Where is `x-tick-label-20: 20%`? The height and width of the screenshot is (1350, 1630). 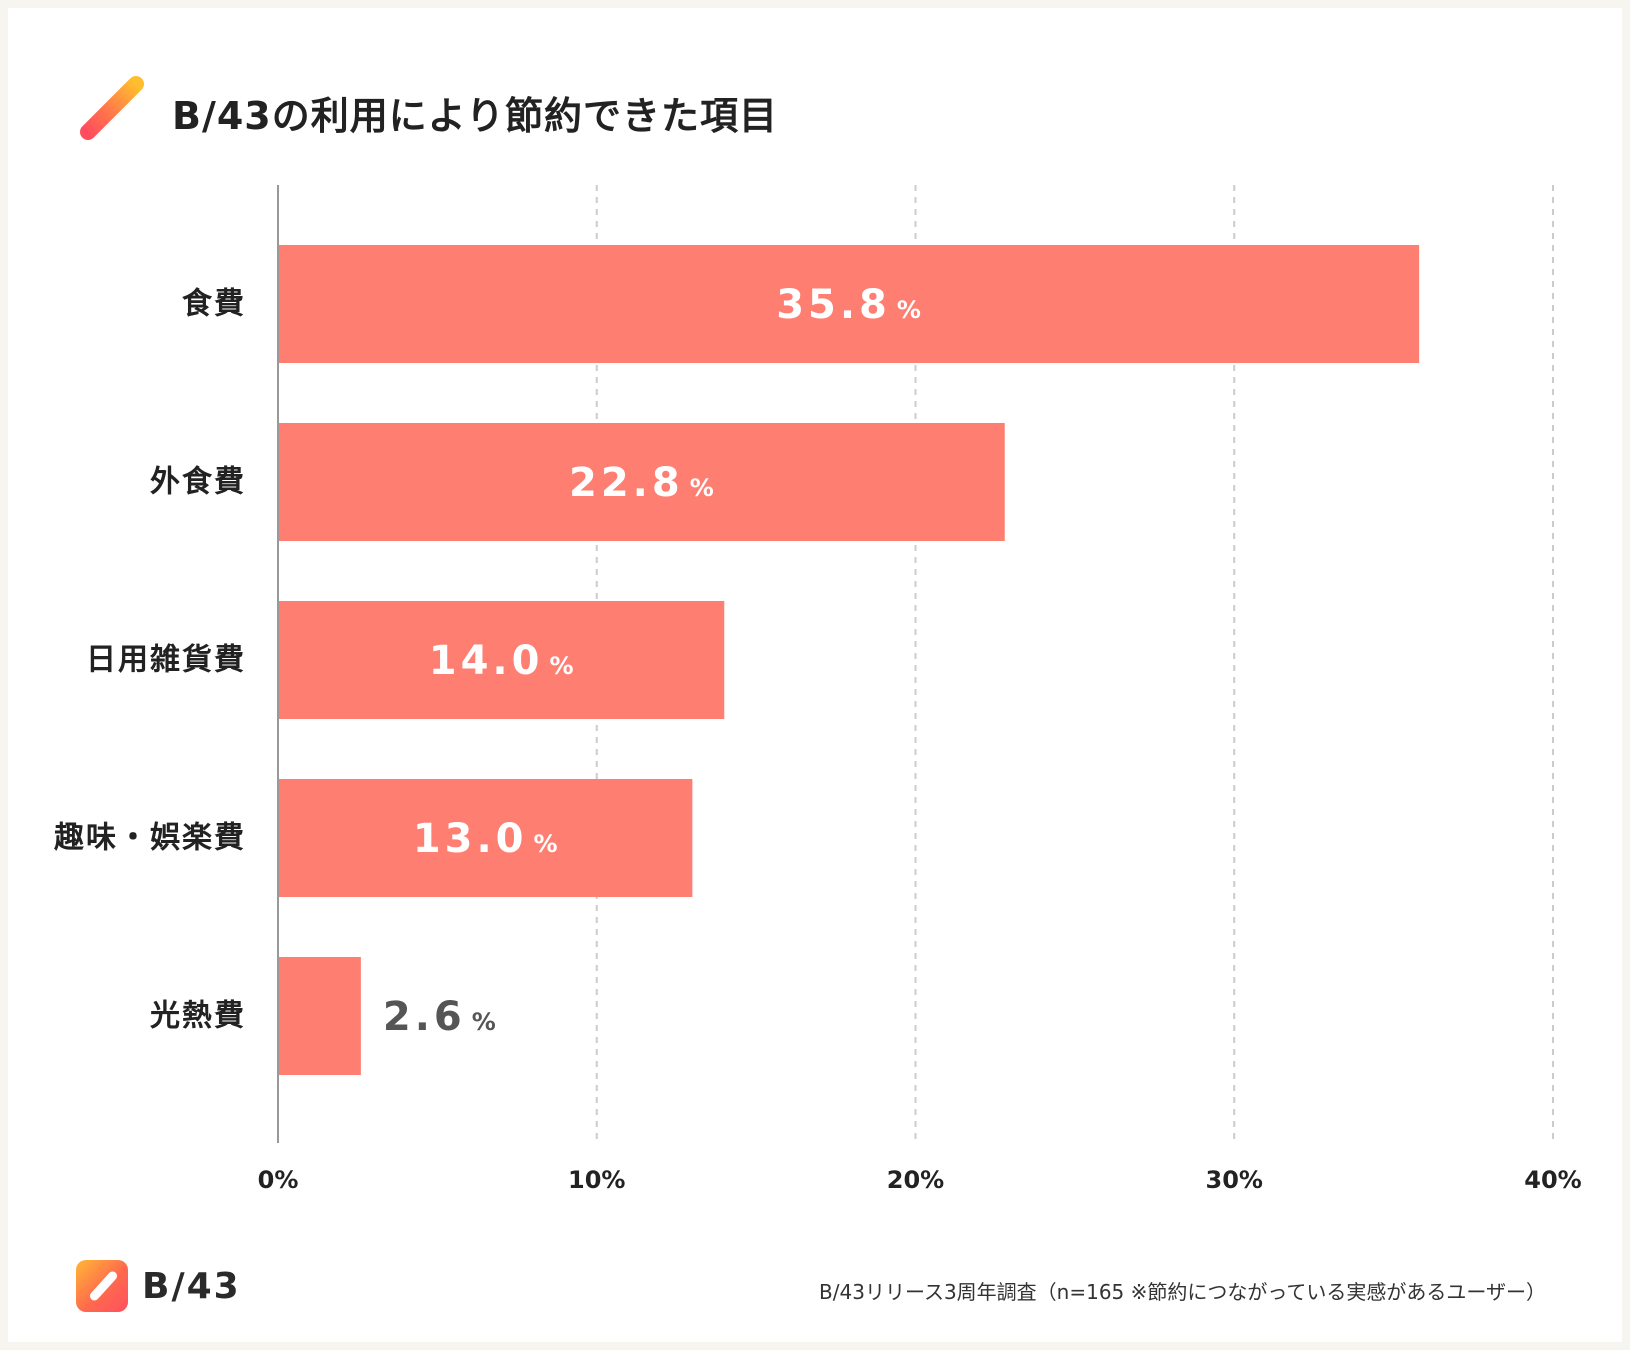
x-tick-label-20: 20% is located at coordinates (915, 1180).